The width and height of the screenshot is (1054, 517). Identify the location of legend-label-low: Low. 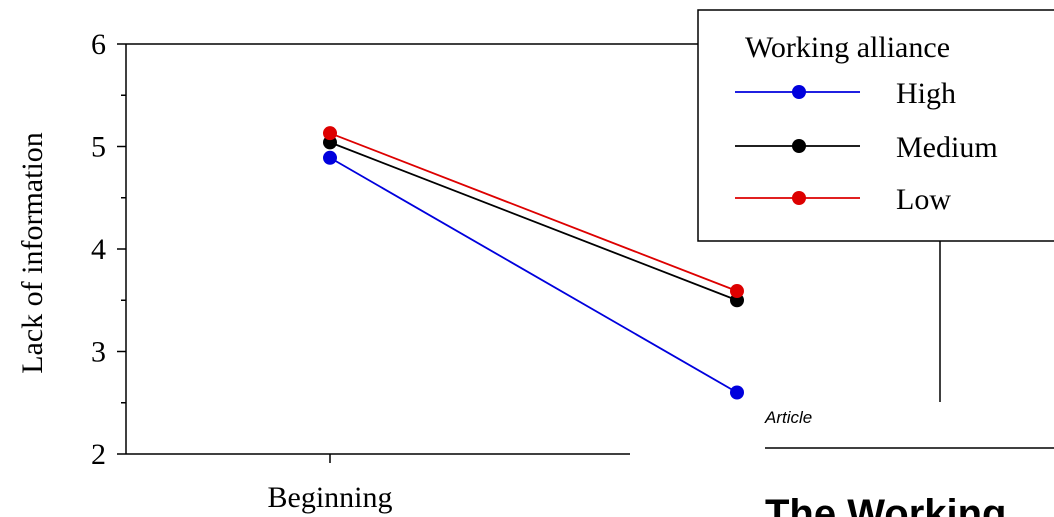
(923, 199).